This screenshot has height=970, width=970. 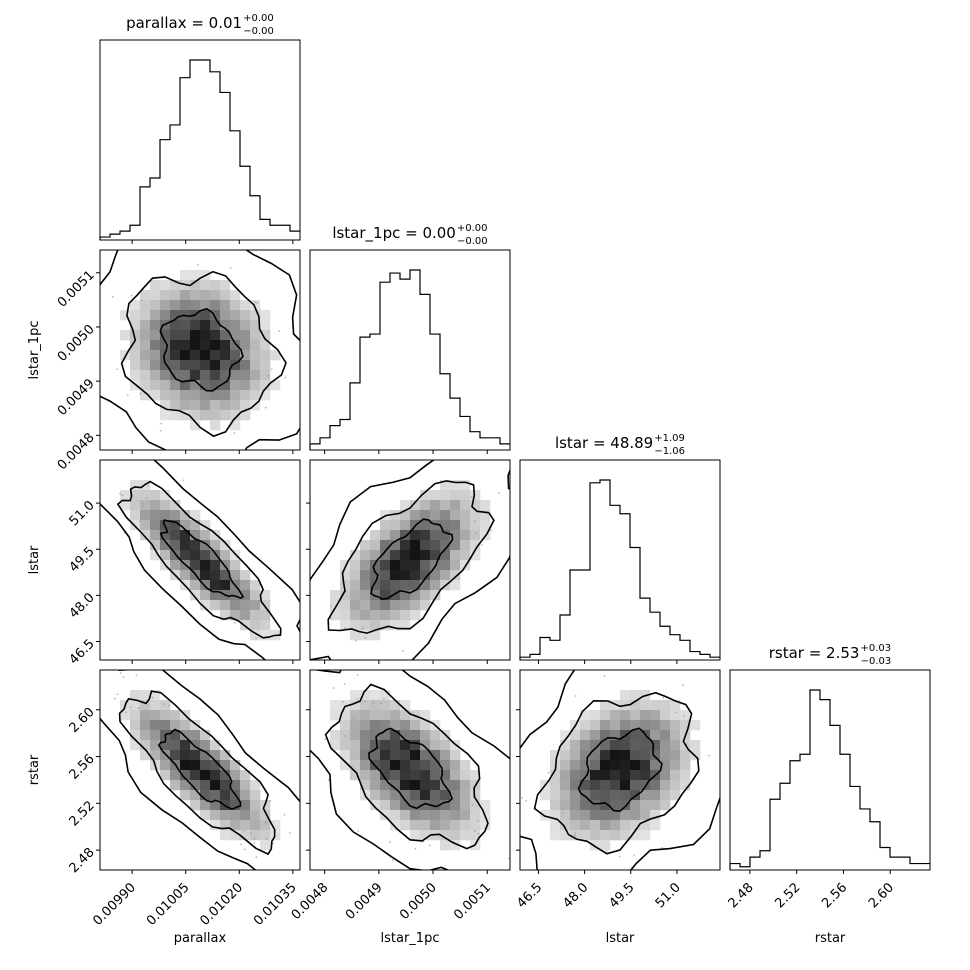 What do you see at coordinates (34, 350) in the screenshot?
I see `ylabel-lstar_1pc: lstar_1pc` at bounding box center [34, 350].